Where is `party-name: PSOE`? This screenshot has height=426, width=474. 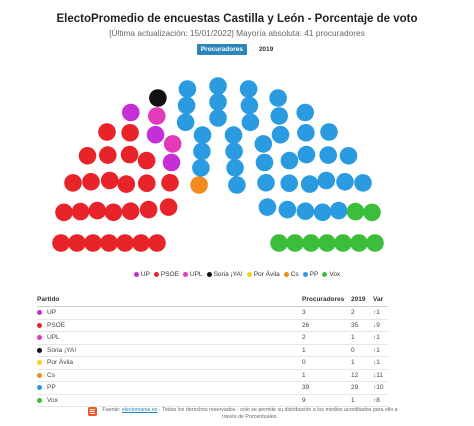 party-name: PSOE is located at coordinates (56, 325).